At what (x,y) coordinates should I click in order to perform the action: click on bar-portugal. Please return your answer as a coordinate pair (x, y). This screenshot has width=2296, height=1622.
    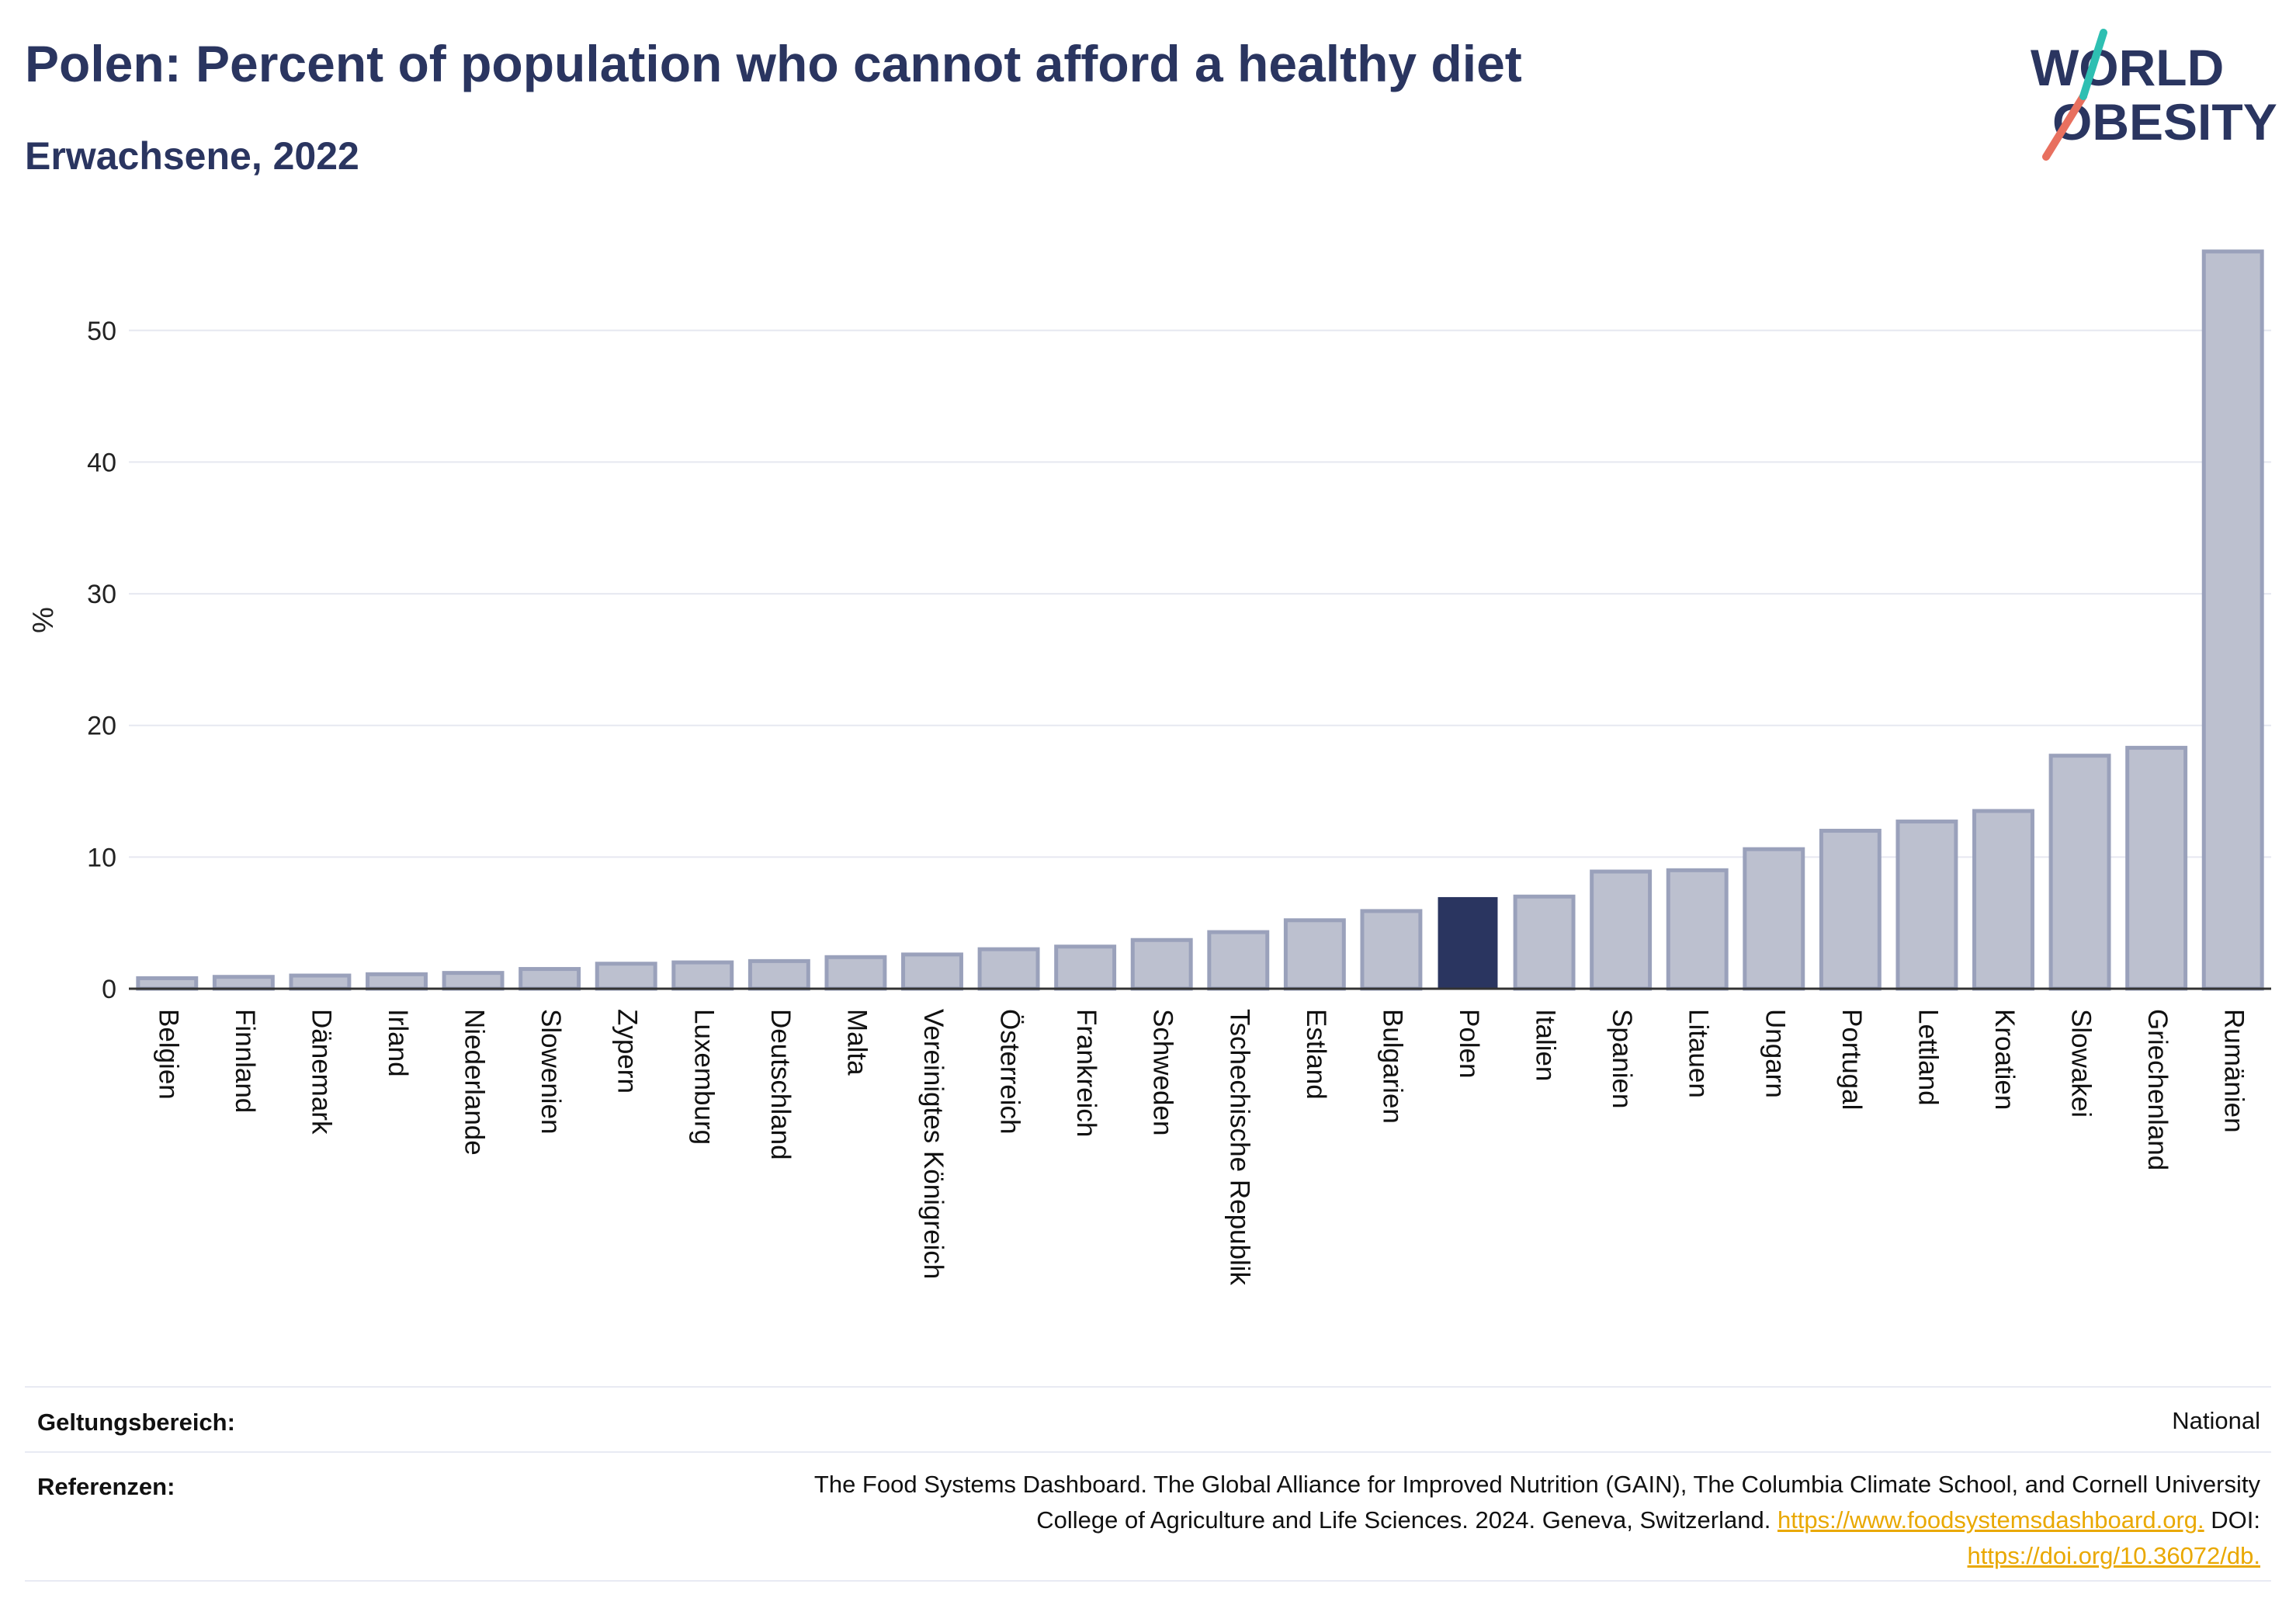
    Looking at the image, I should click on (1850, 909).